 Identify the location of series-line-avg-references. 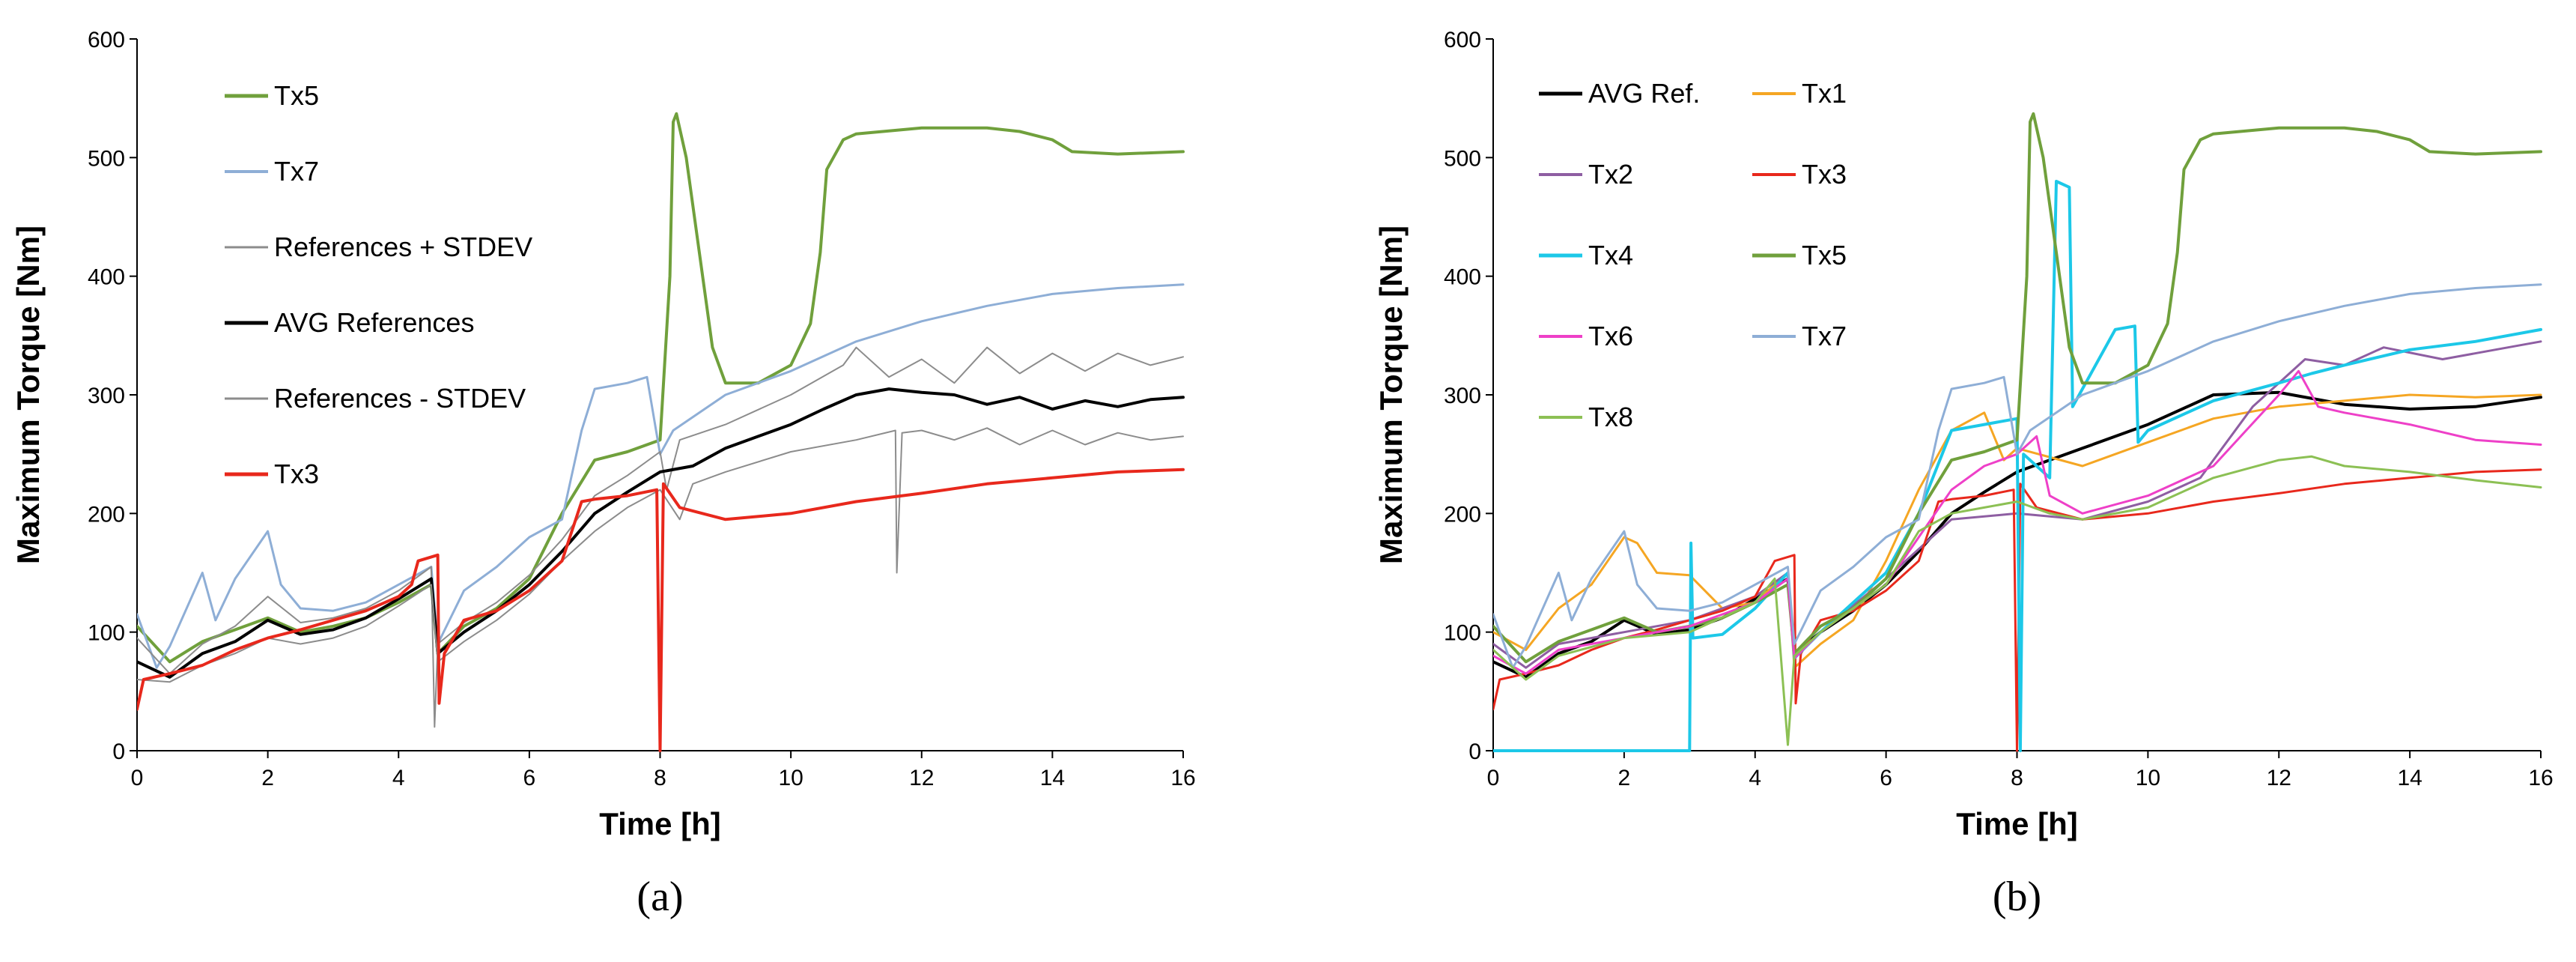
(661, 533).